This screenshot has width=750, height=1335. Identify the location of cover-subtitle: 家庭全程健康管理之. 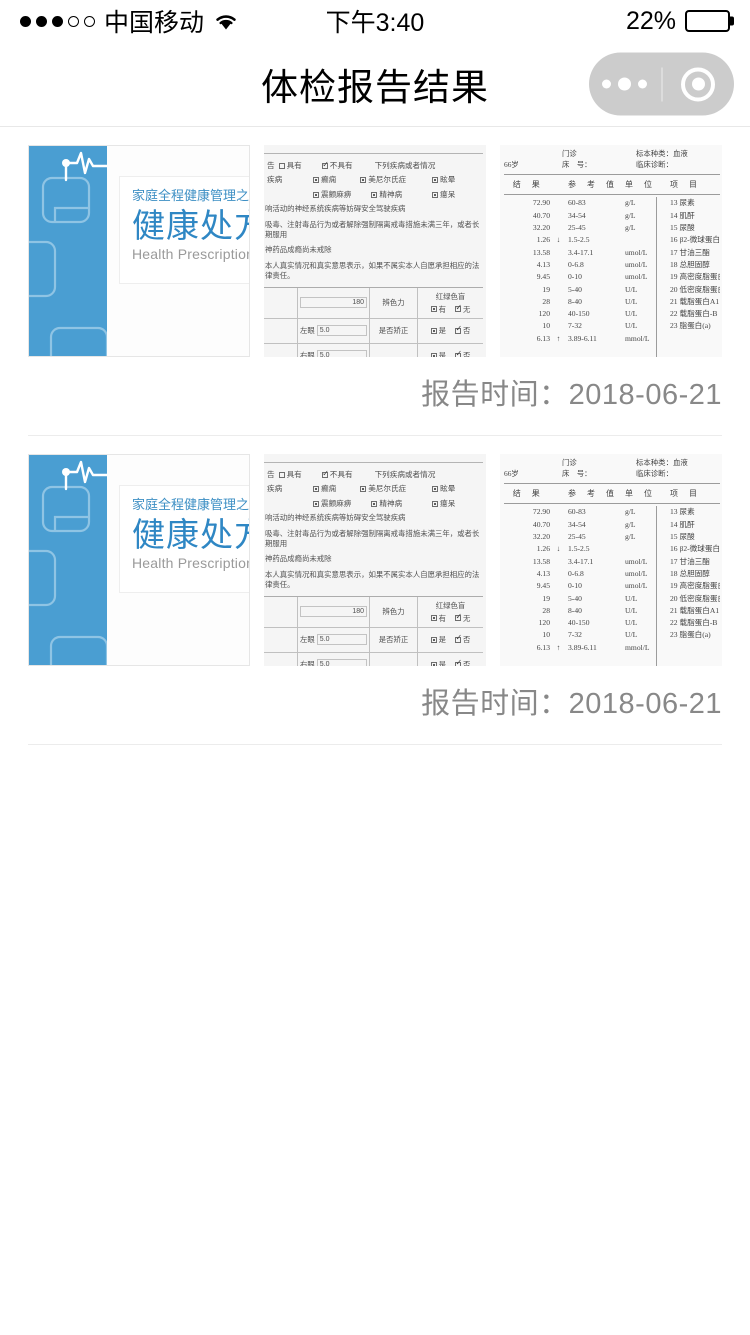
(191, 504).